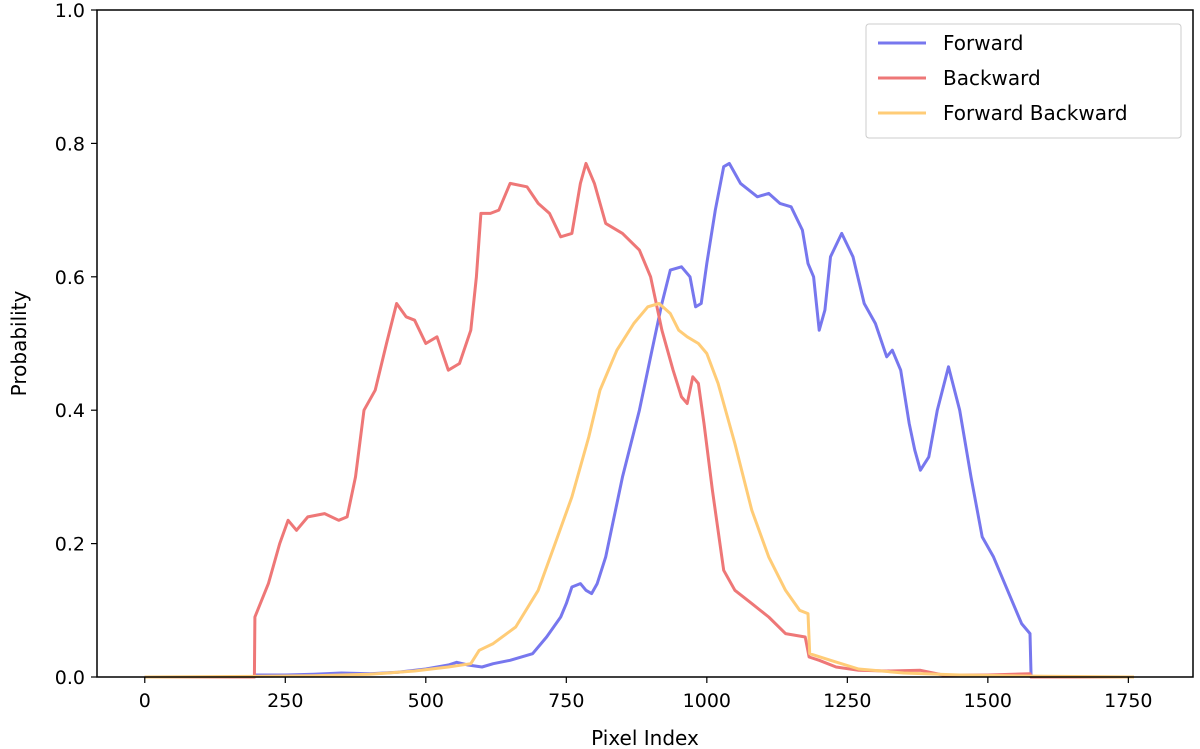  I want to click on legend-items: Forward Backward Forward Backward, so click(1003, 78).